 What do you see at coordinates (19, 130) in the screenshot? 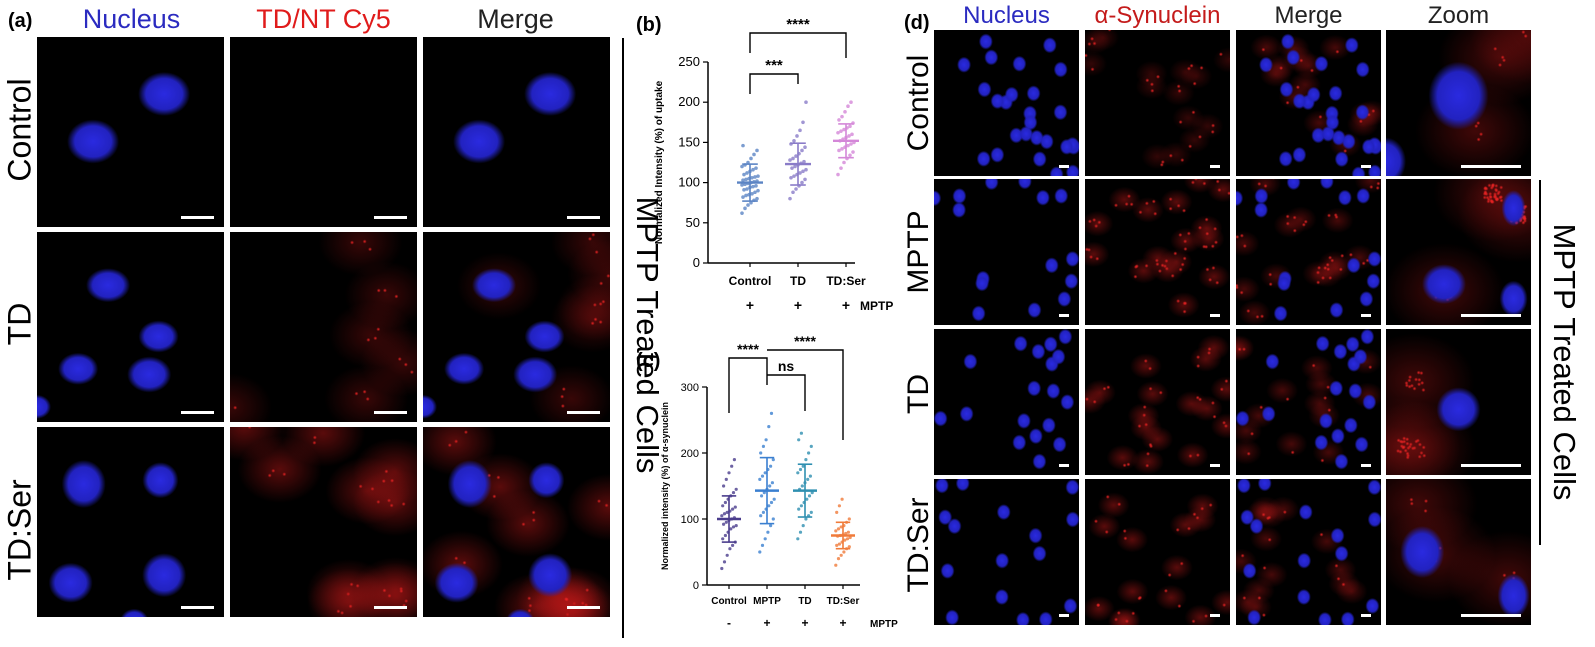
I see `panel-a-row-control: Control` at bounding box center [19, 130].